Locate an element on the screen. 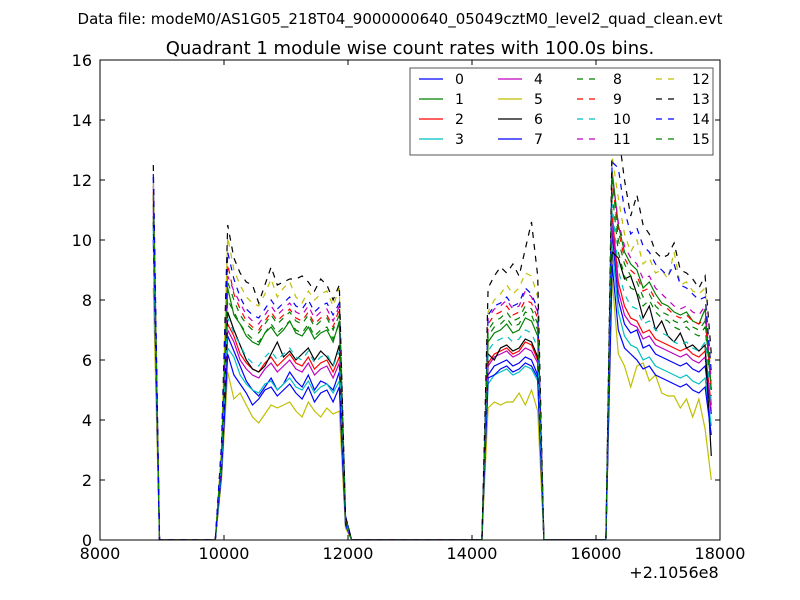 The image size is (800, 600). y-tick-label: 16 is located at coordinates (82, 60).